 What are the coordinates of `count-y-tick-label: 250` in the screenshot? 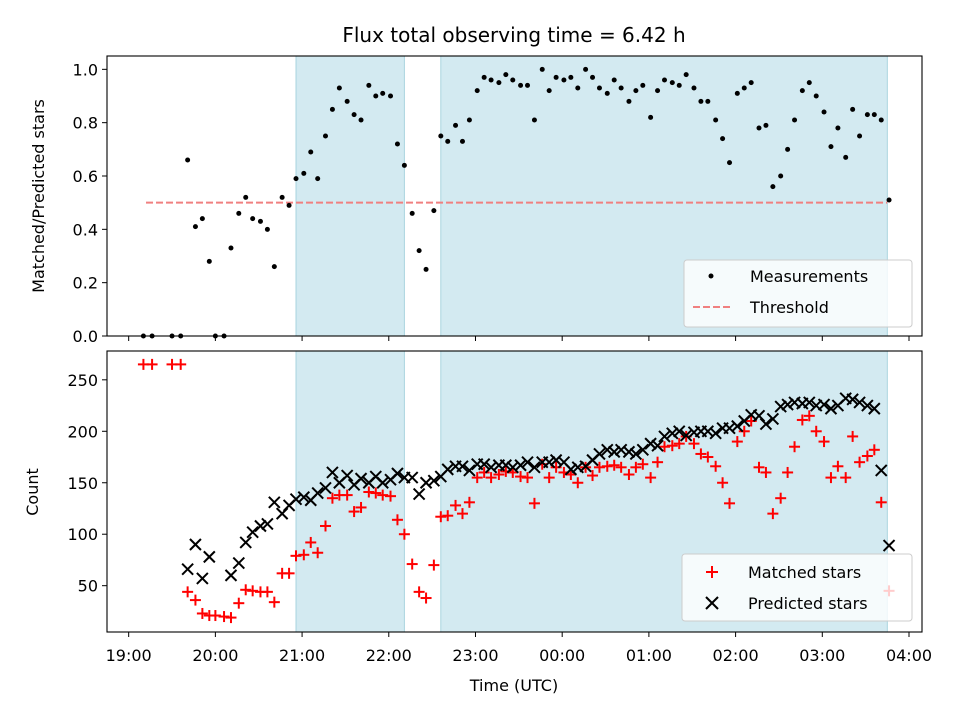 It's located at (82, 380).